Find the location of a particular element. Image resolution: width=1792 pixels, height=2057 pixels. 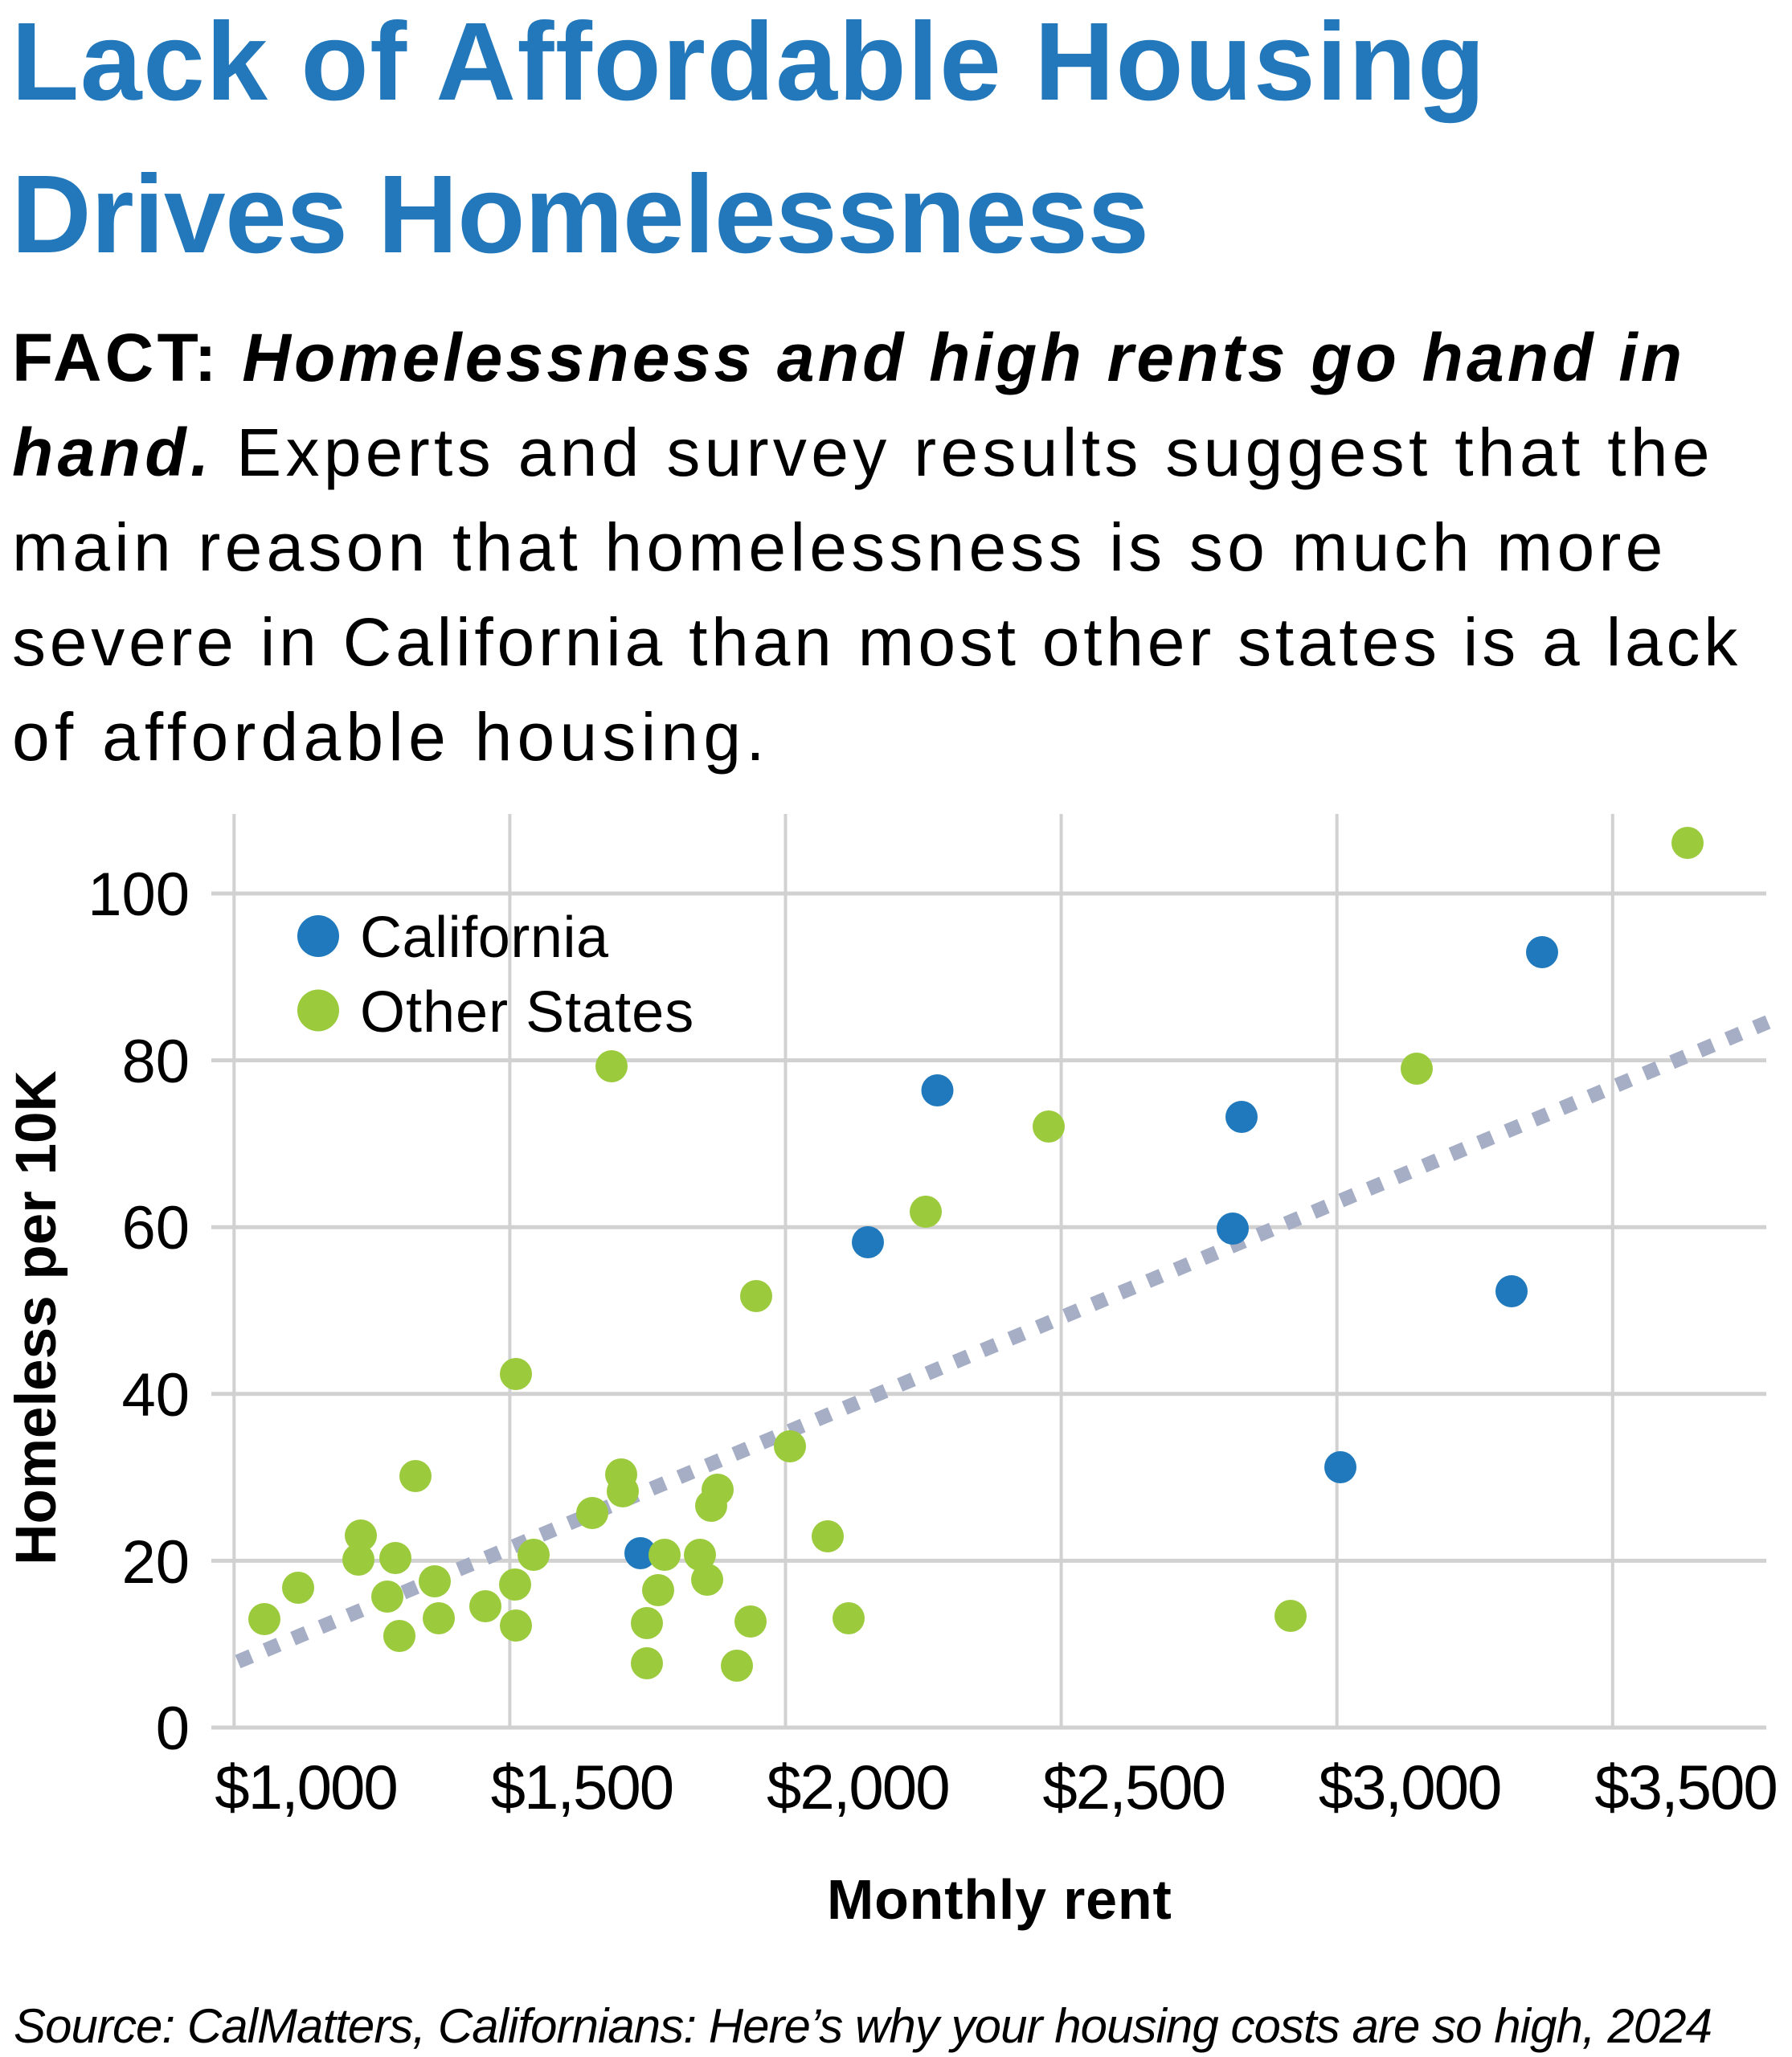

svg-text: 20 is located at coordinates (155, 1562).